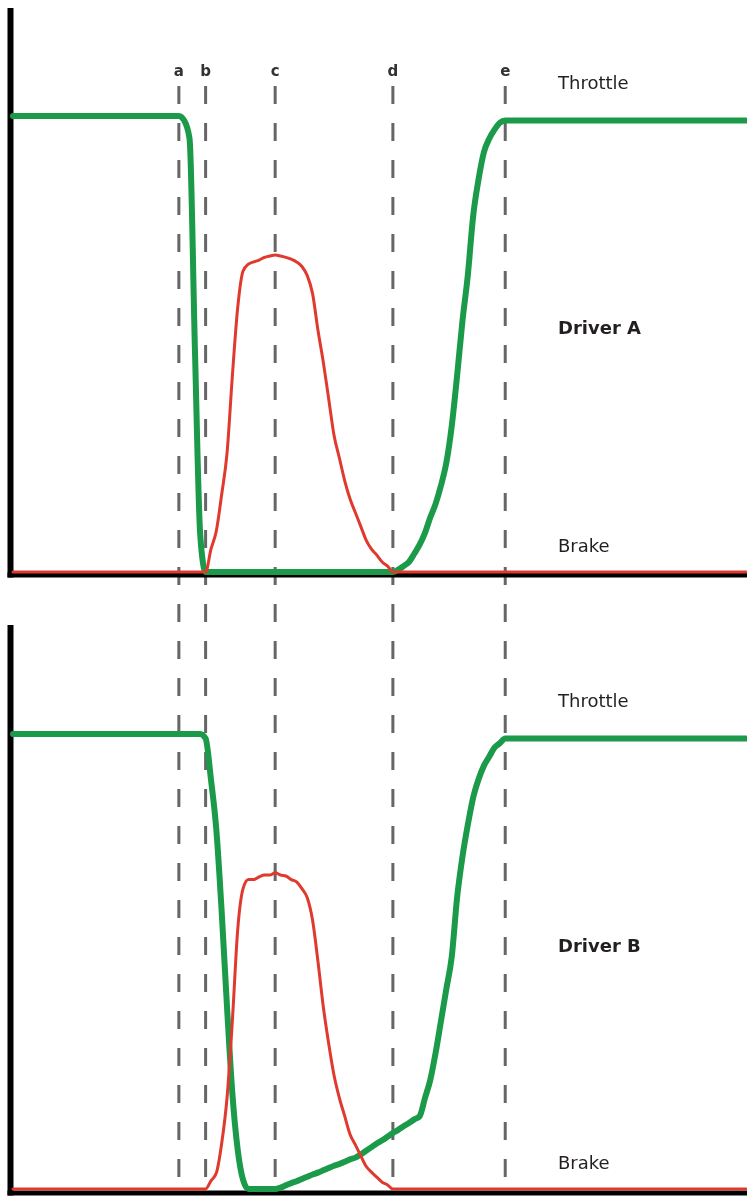 This screenshot has width=747, height=1196. Describe the element at coordinates (178, 71) in the screenshot. I see `x-tick-label: a` at that location.